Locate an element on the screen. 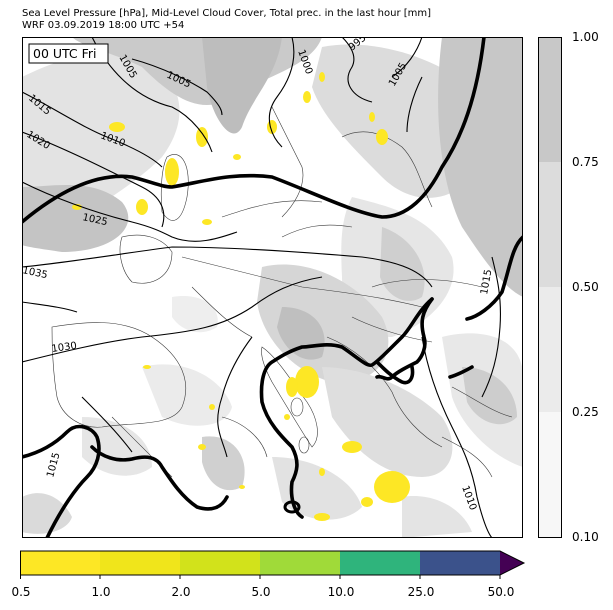 The width and height of the screenshot is (613, 610). cloud-cover-colorbar is located at coordinates (550, 287).